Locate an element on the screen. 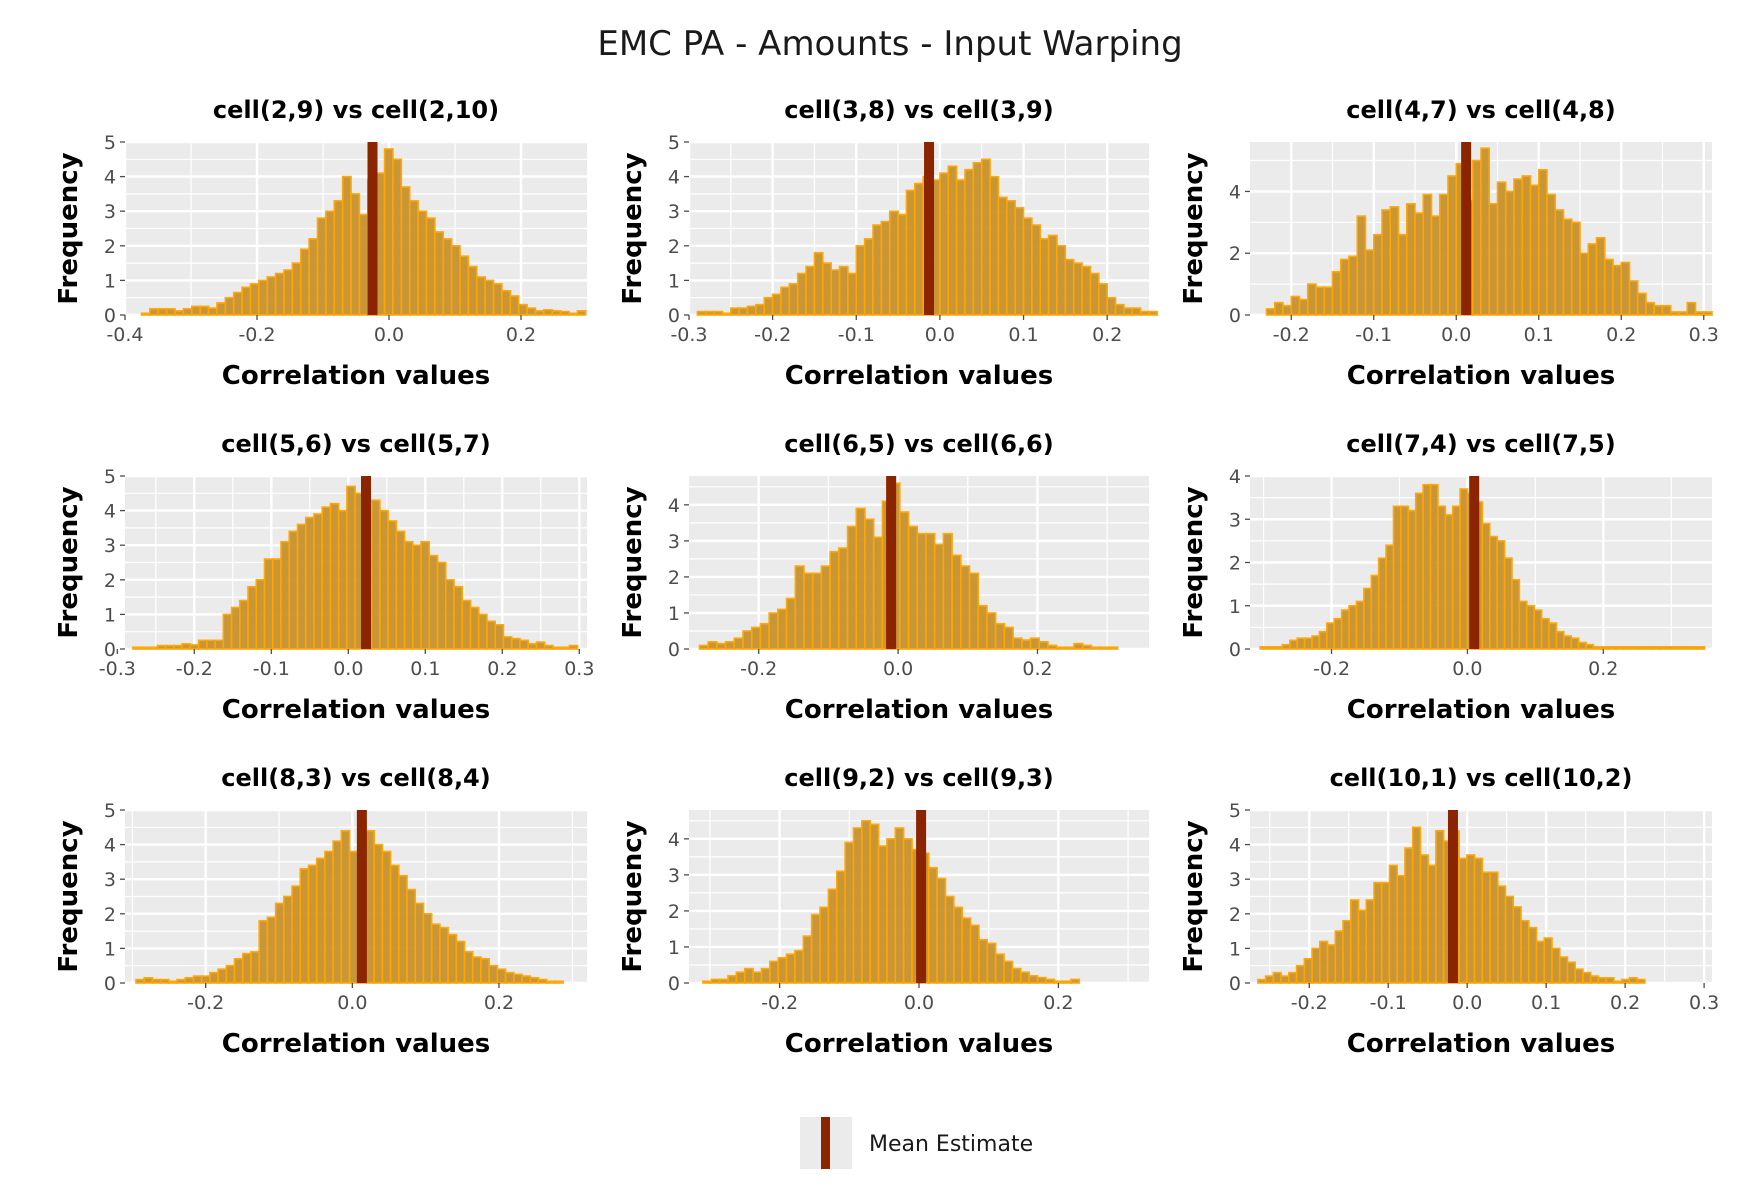 The width and height of the screenshot is (1750, 1188). y-tick-label: 1 is located at coordinates (110, 281).